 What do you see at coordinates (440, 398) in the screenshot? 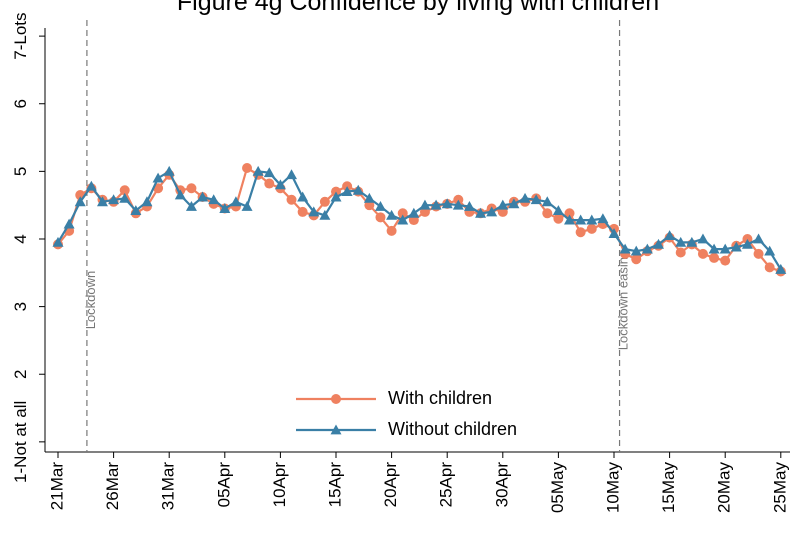
I see `legend-label: With children` at bounding box center [440, 398].